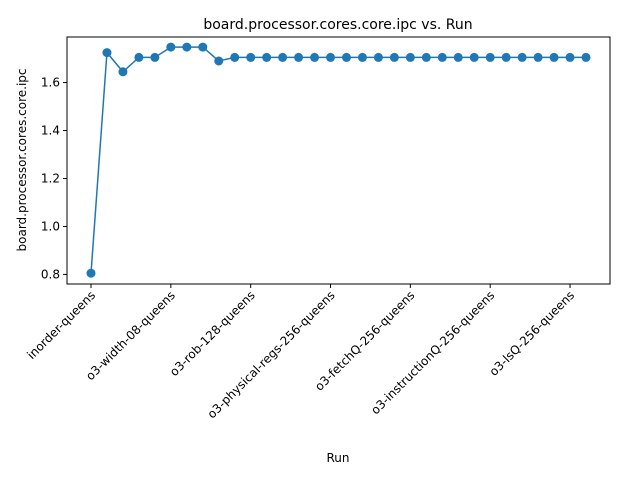 This screenshot has width=640, height=480. I want to click on y-tick-label: 0.8, so click(50, 274).